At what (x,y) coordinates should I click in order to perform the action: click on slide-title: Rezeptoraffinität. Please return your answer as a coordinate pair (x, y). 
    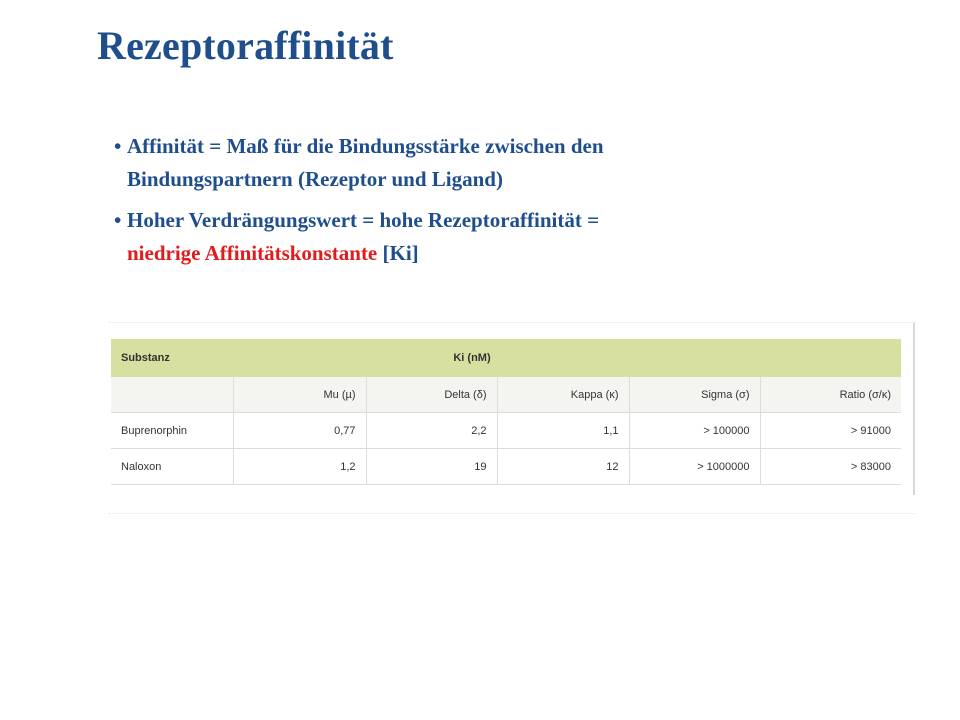
    Looking at the image, I should click on (245, 45).